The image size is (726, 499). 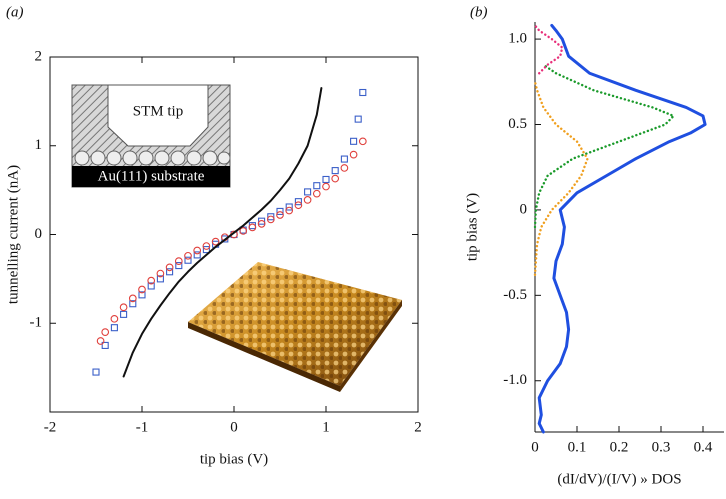 I want to click on x-tick-label: 2, so click(x=418, y=427).